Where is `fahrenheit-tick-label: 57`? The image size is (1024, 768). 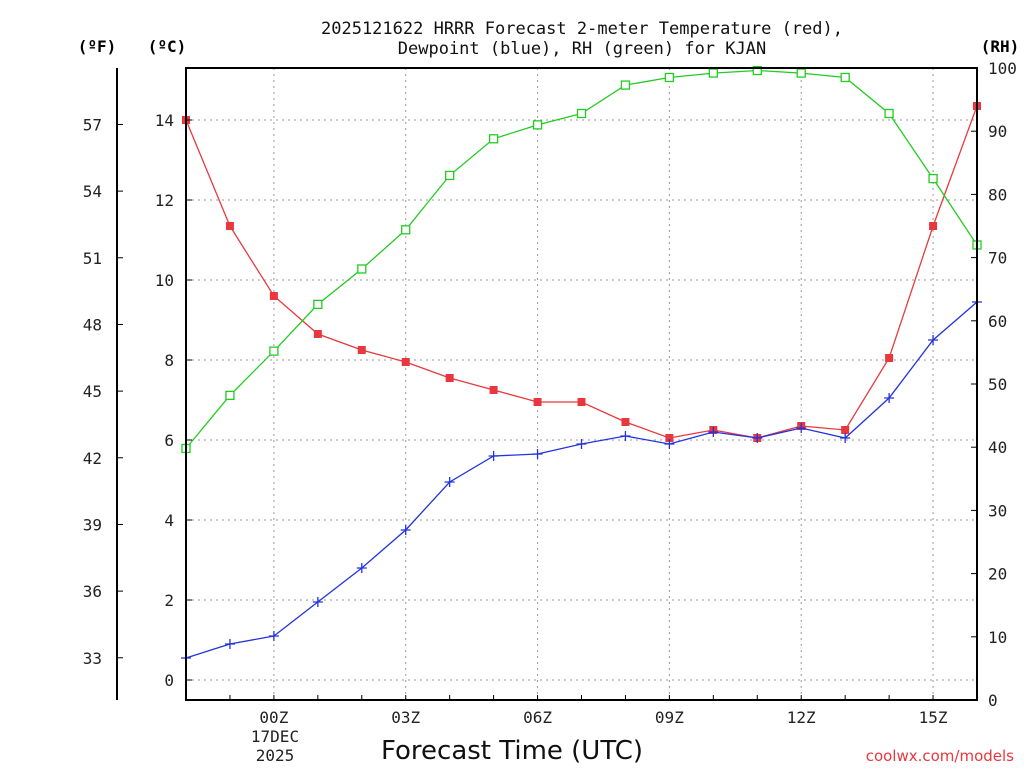
fahrenheit-tick-label: 57 is located at coordinates (92, 124).